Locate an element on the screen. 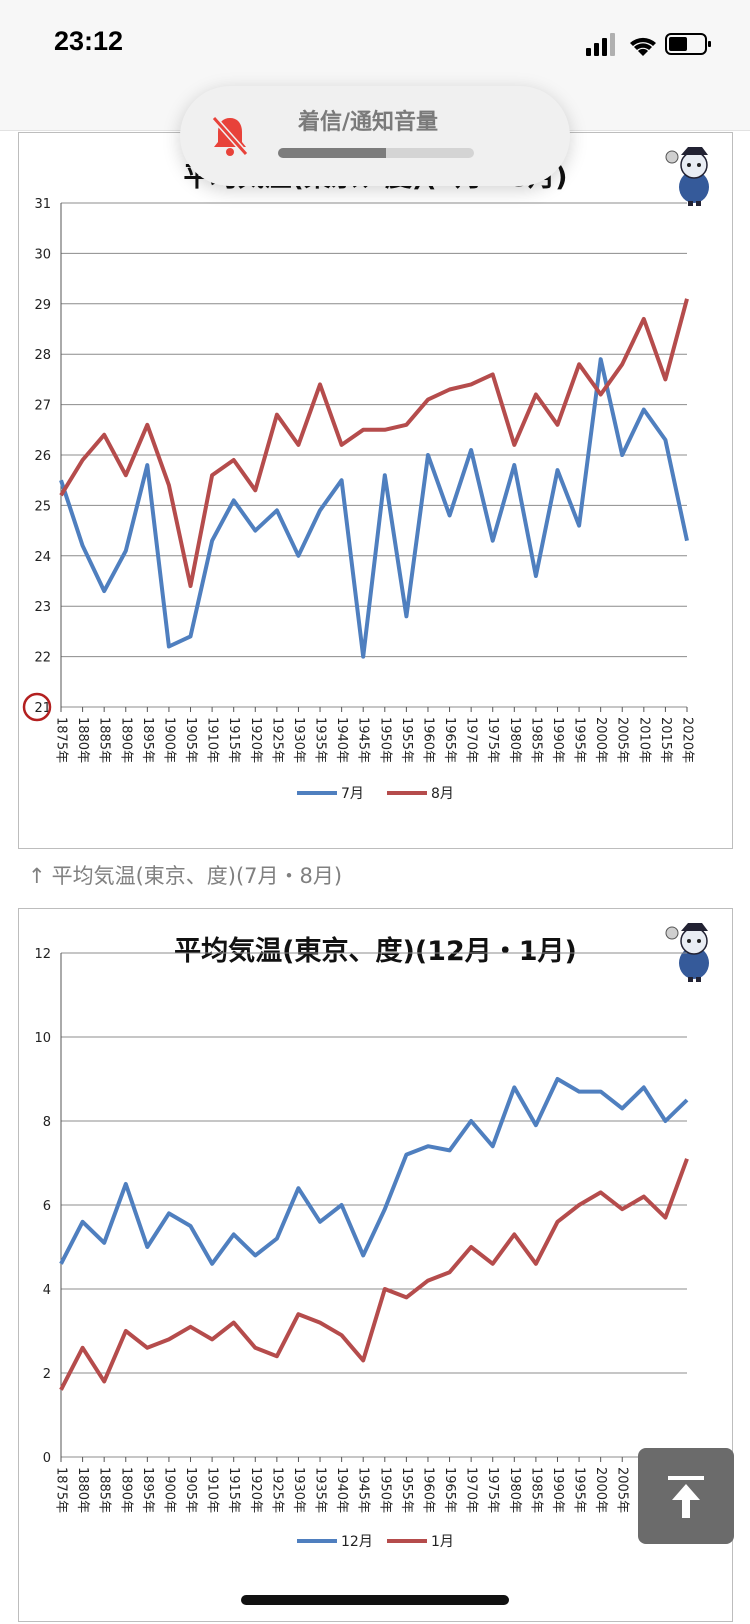  y-tick-label: 27 is located at coordinates (42, 406).